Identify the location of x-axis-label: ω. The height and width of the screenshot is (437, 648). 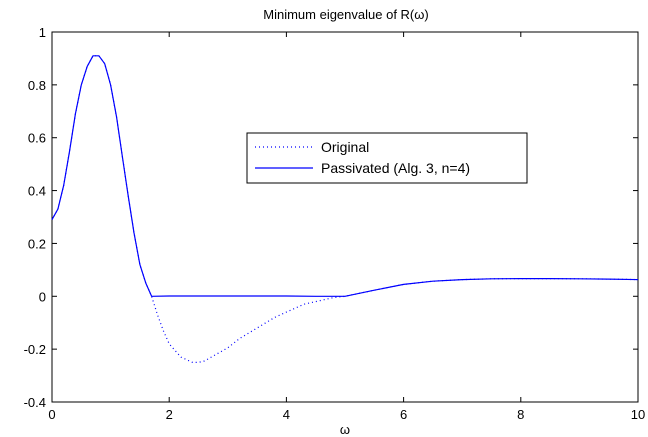
(345, 429).